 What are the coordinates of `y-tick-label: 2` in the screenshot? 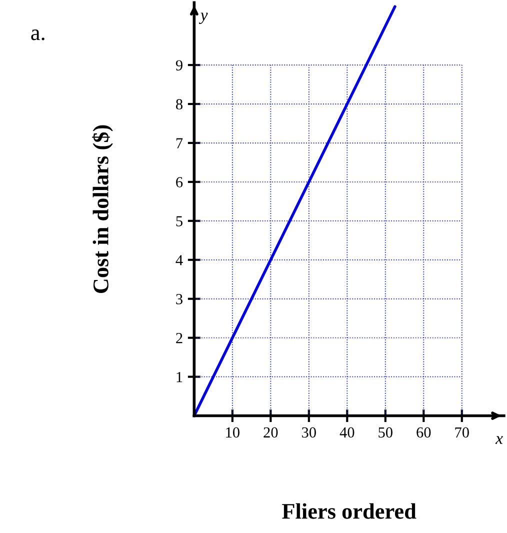 It's located at (179, 338).